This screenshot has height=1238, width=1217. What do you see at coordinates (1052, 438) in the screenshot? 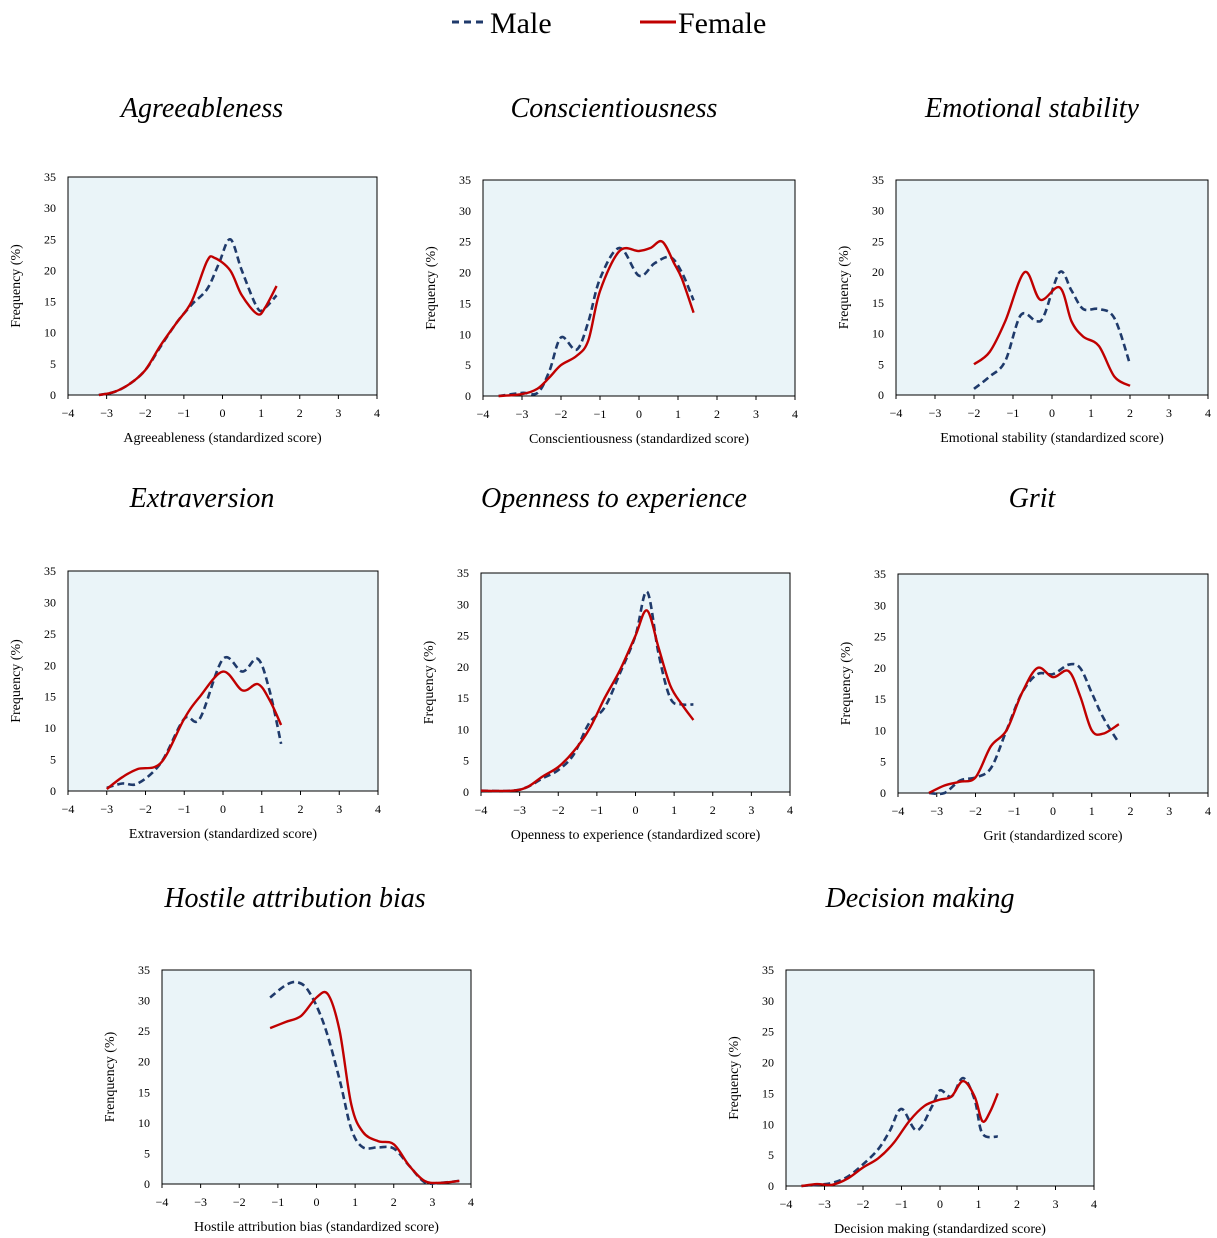
I see `x-axis-label: Emotional stability (standardized score)` at bounding box center [1052, 438].